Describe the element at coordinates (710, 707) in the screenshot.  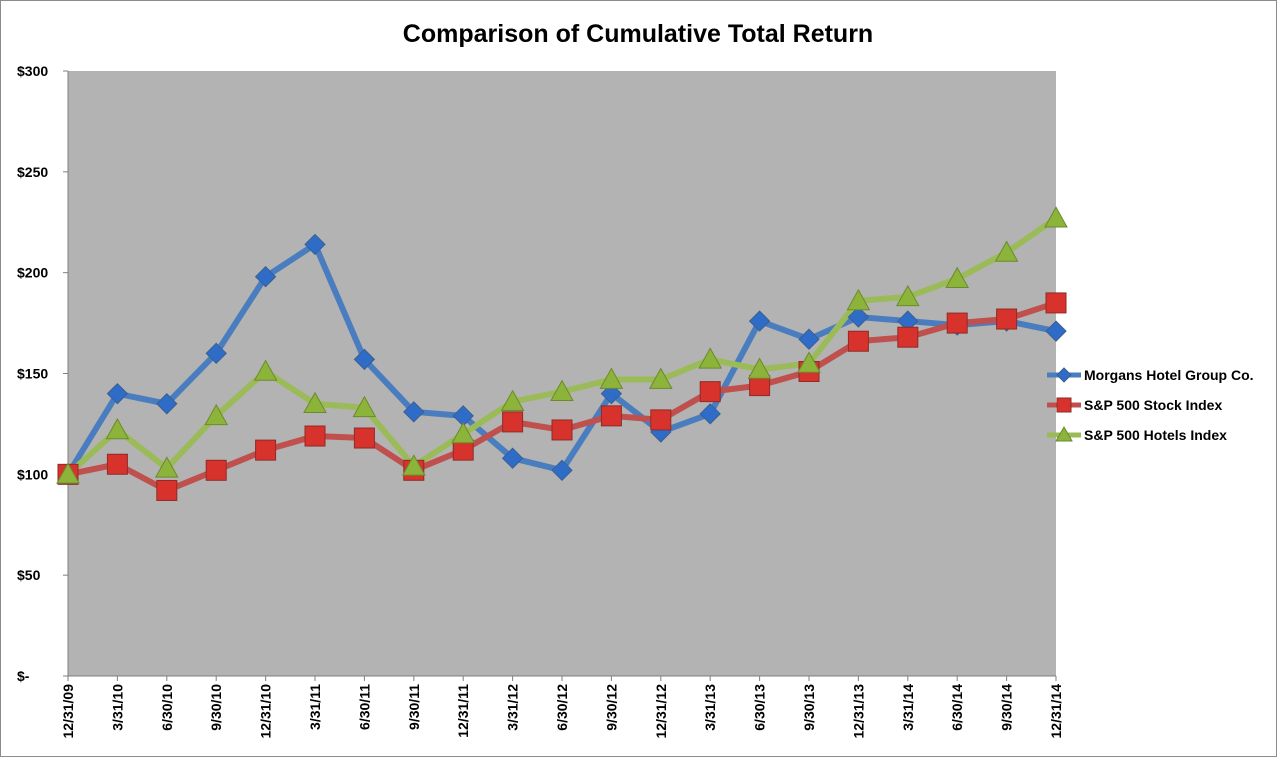
I see `x-tick-label: 3/31/13` at that location.